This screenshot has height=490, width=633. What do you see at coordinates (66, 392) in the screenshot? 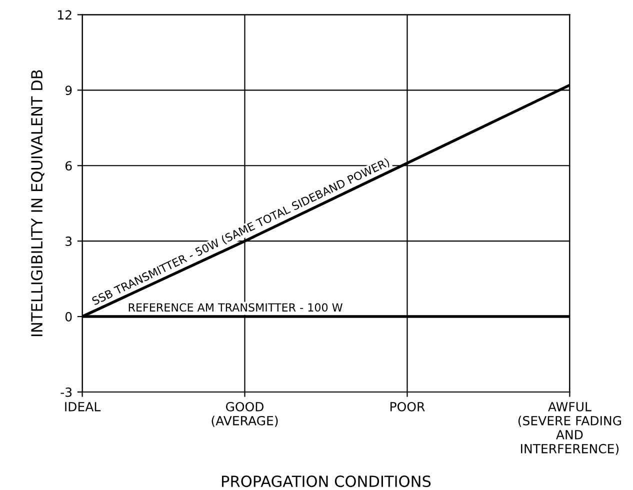
I see `y-tick-label: -3` at bounding box center [66, 392].